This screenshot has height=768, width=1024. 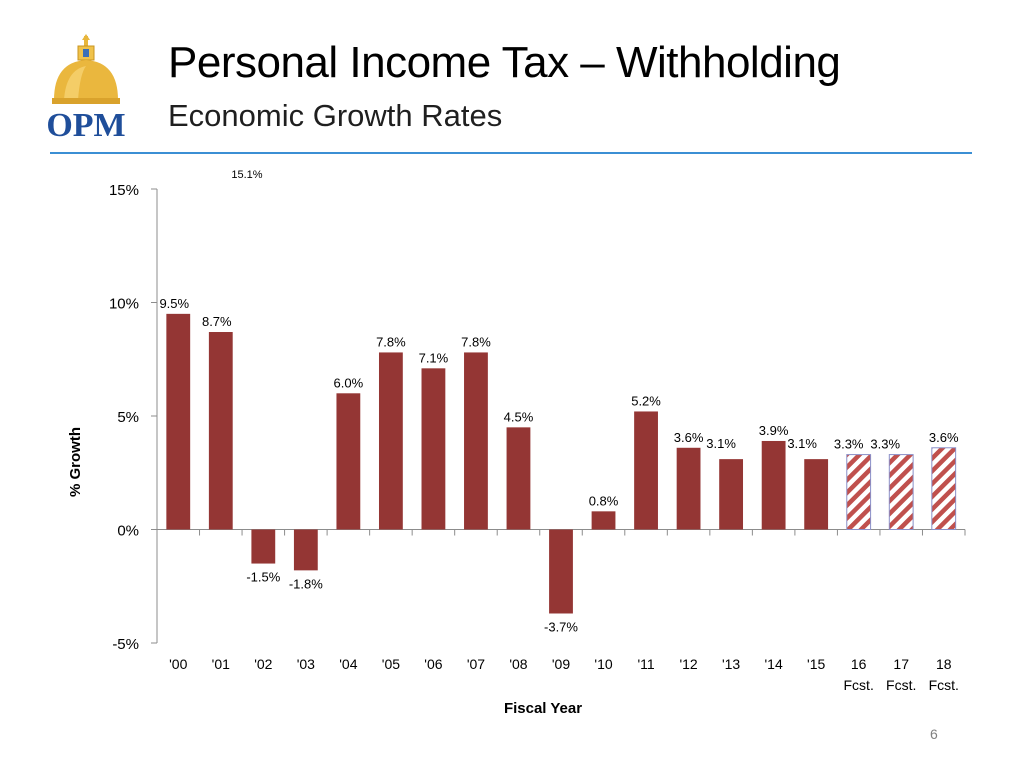 What do you see at coordinates (306, 664) in the screenshot?
I see `x-tick-label: '03` at bounding box center [306, 664].